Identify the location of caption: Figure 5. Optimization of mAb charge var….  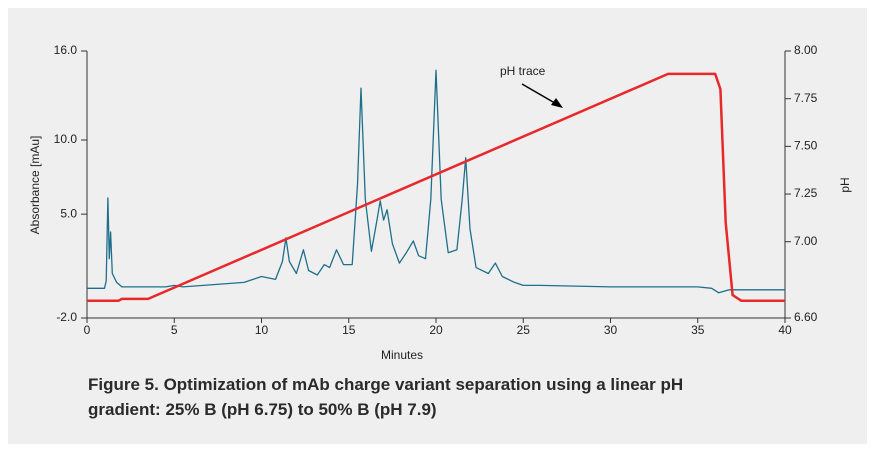
(386, 397).